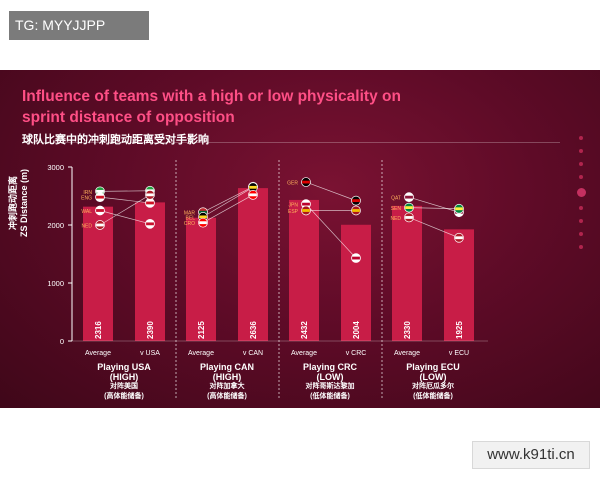  Describe the element at coordinates (124, 386) in the screenshot. I see `group-title-cn: 对阵美国` at that location.